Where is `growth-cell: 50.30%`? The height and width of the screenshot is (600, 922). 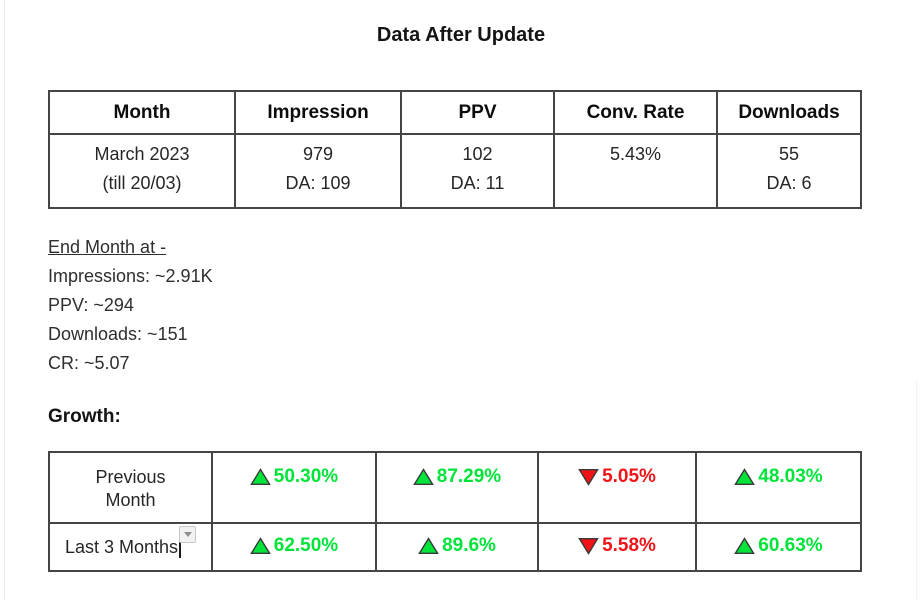
growth-cell: 50.30% is located at coordinates (294, 487).